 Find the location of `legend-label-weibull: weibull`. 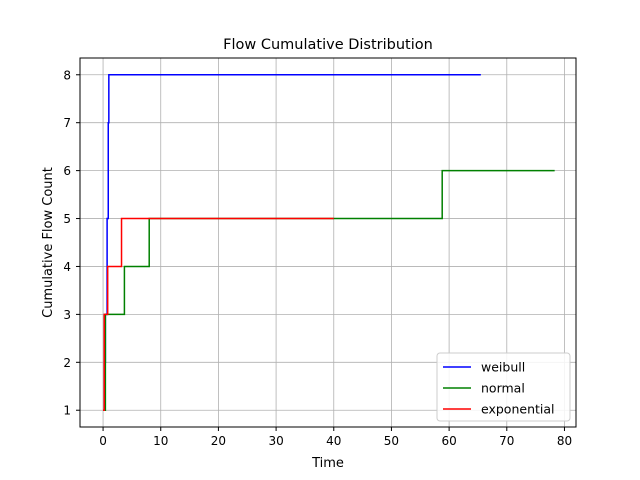

legend-label-weibull: weibull is located at coordinates (503, 367).